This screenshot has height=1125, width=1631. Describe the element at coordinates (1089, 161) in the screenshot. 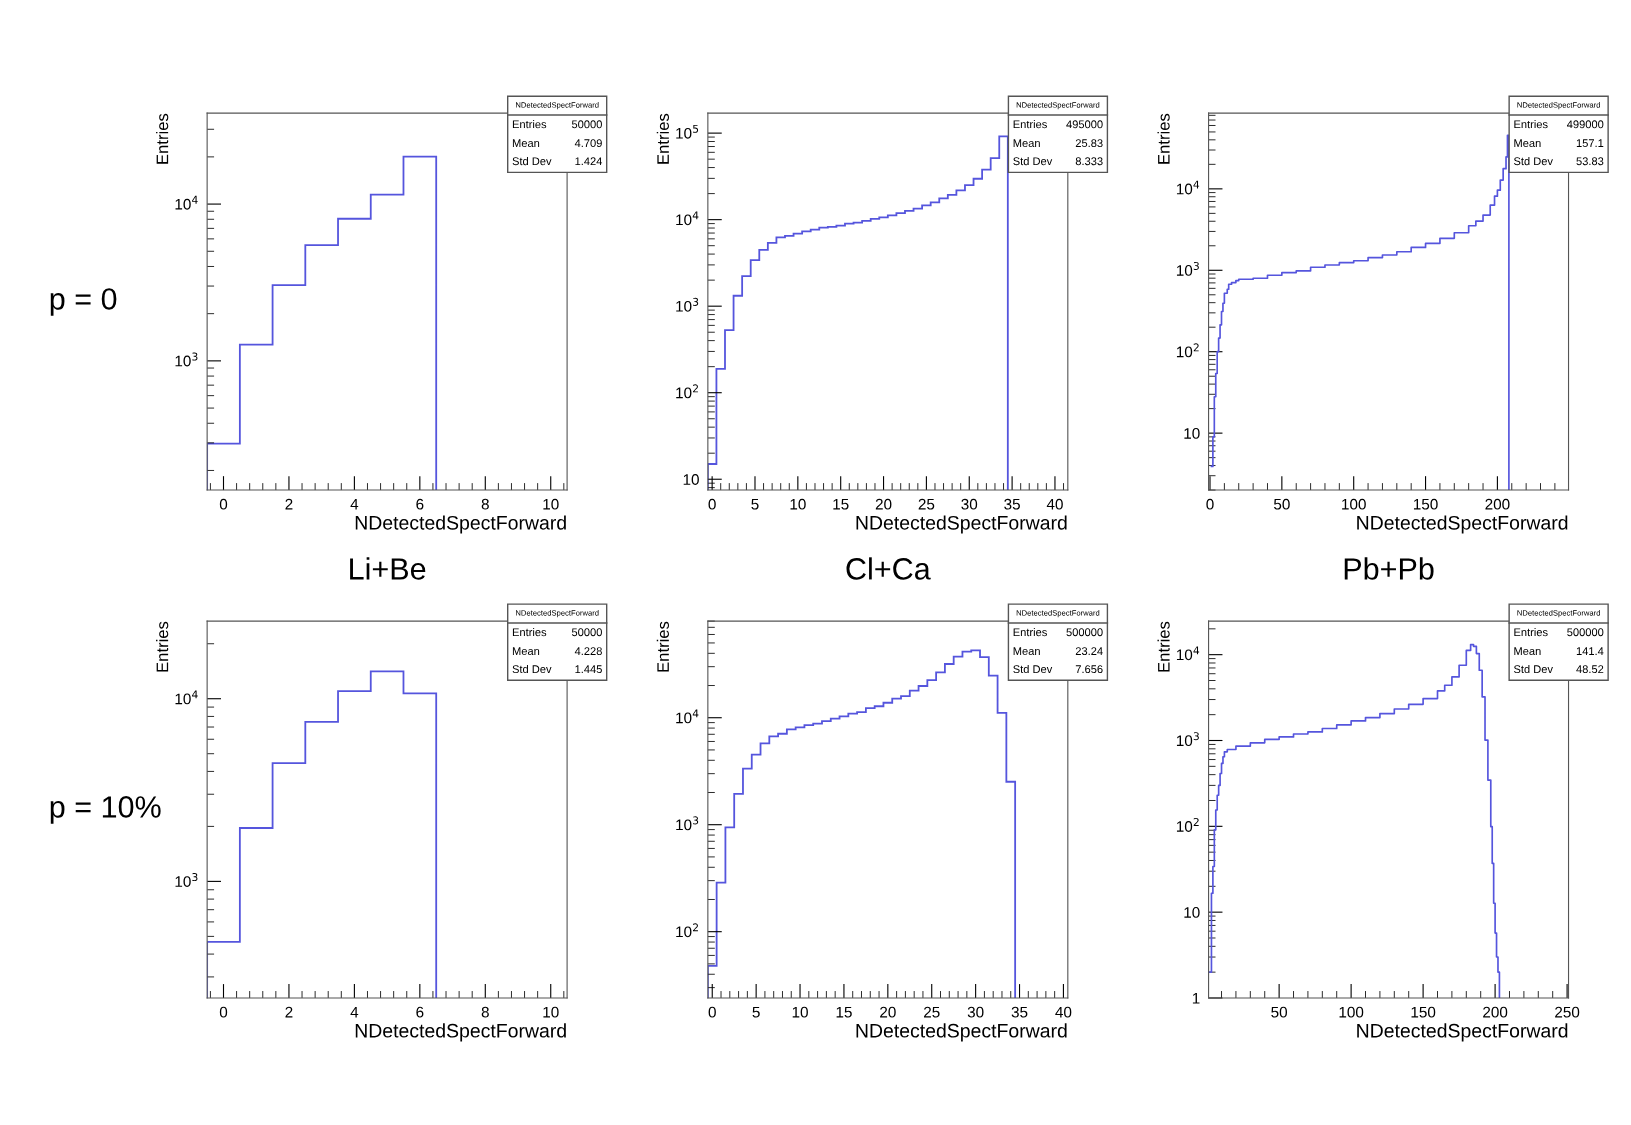

I see `text: 8.333` at that location.